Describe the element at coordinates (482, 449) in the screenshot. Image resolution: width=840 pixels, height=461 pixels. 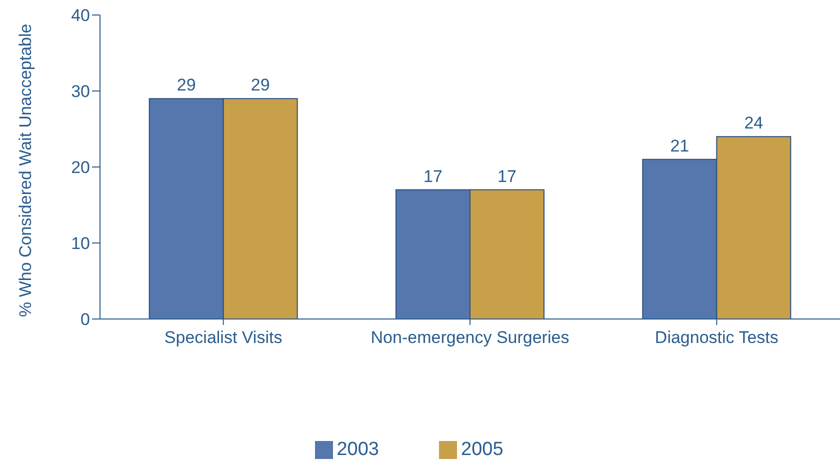
I see `legend-label: 2005` at that location.